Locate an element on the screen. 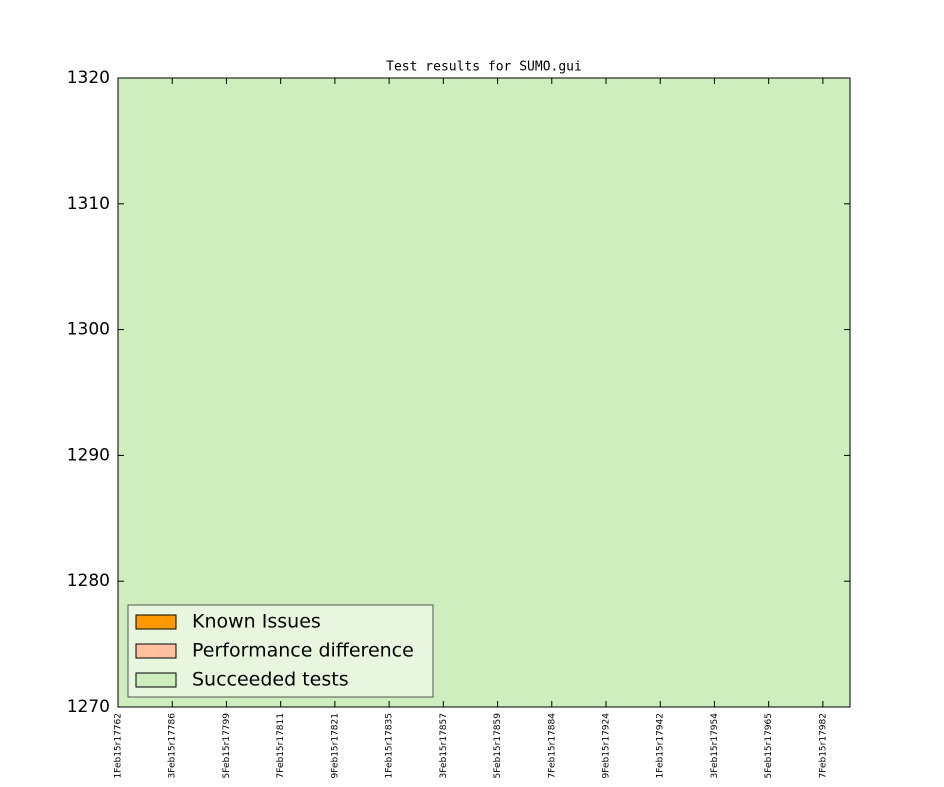 The width and height of the screenshot is (944, 787). x-tick-label: 5Feb15r17859 is located at coordinates (498, 746).